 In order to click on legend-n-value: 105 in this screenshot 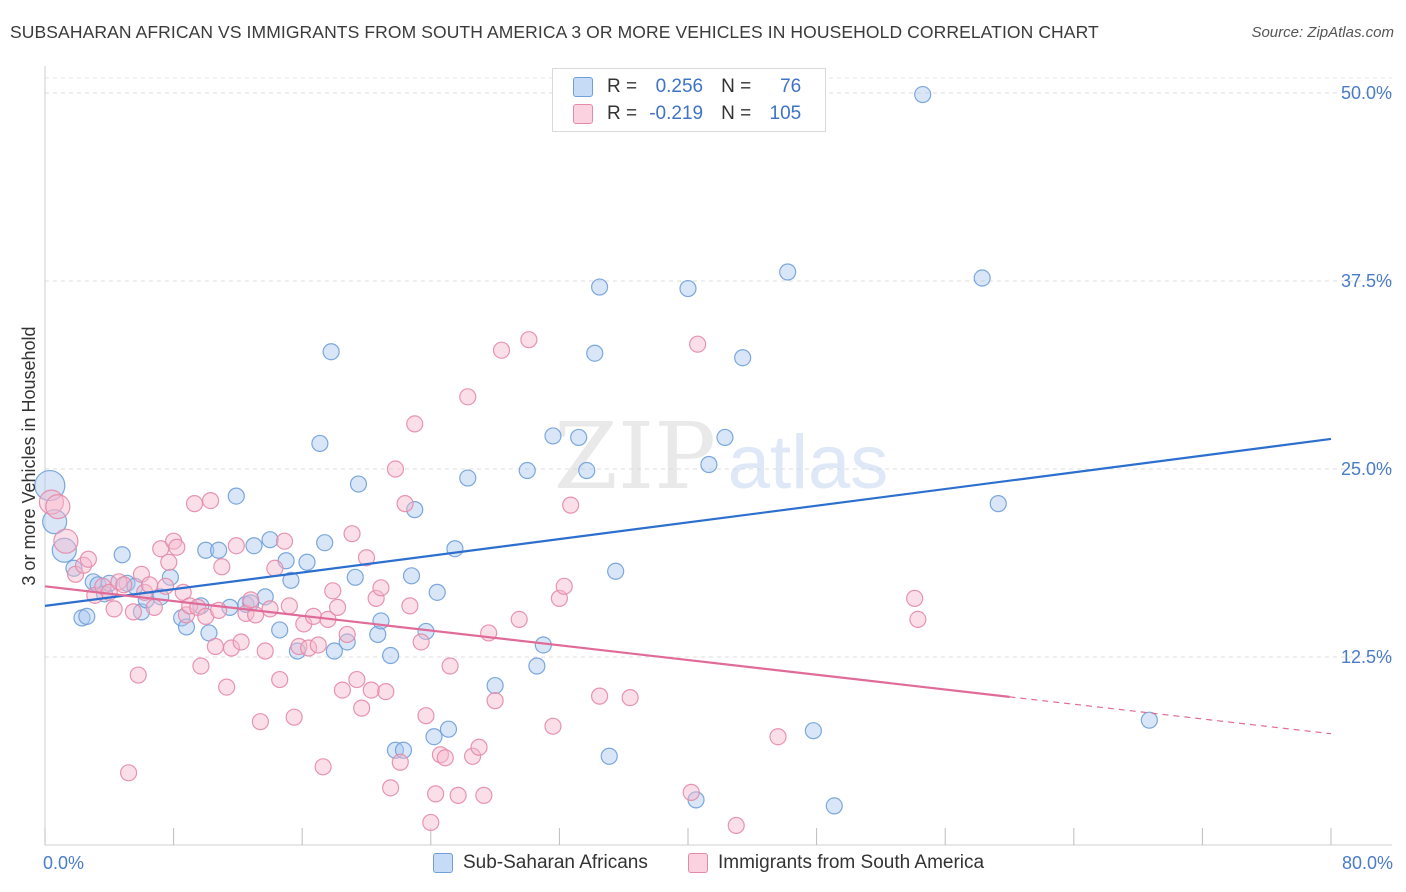, I will do `click(785, 113)`.